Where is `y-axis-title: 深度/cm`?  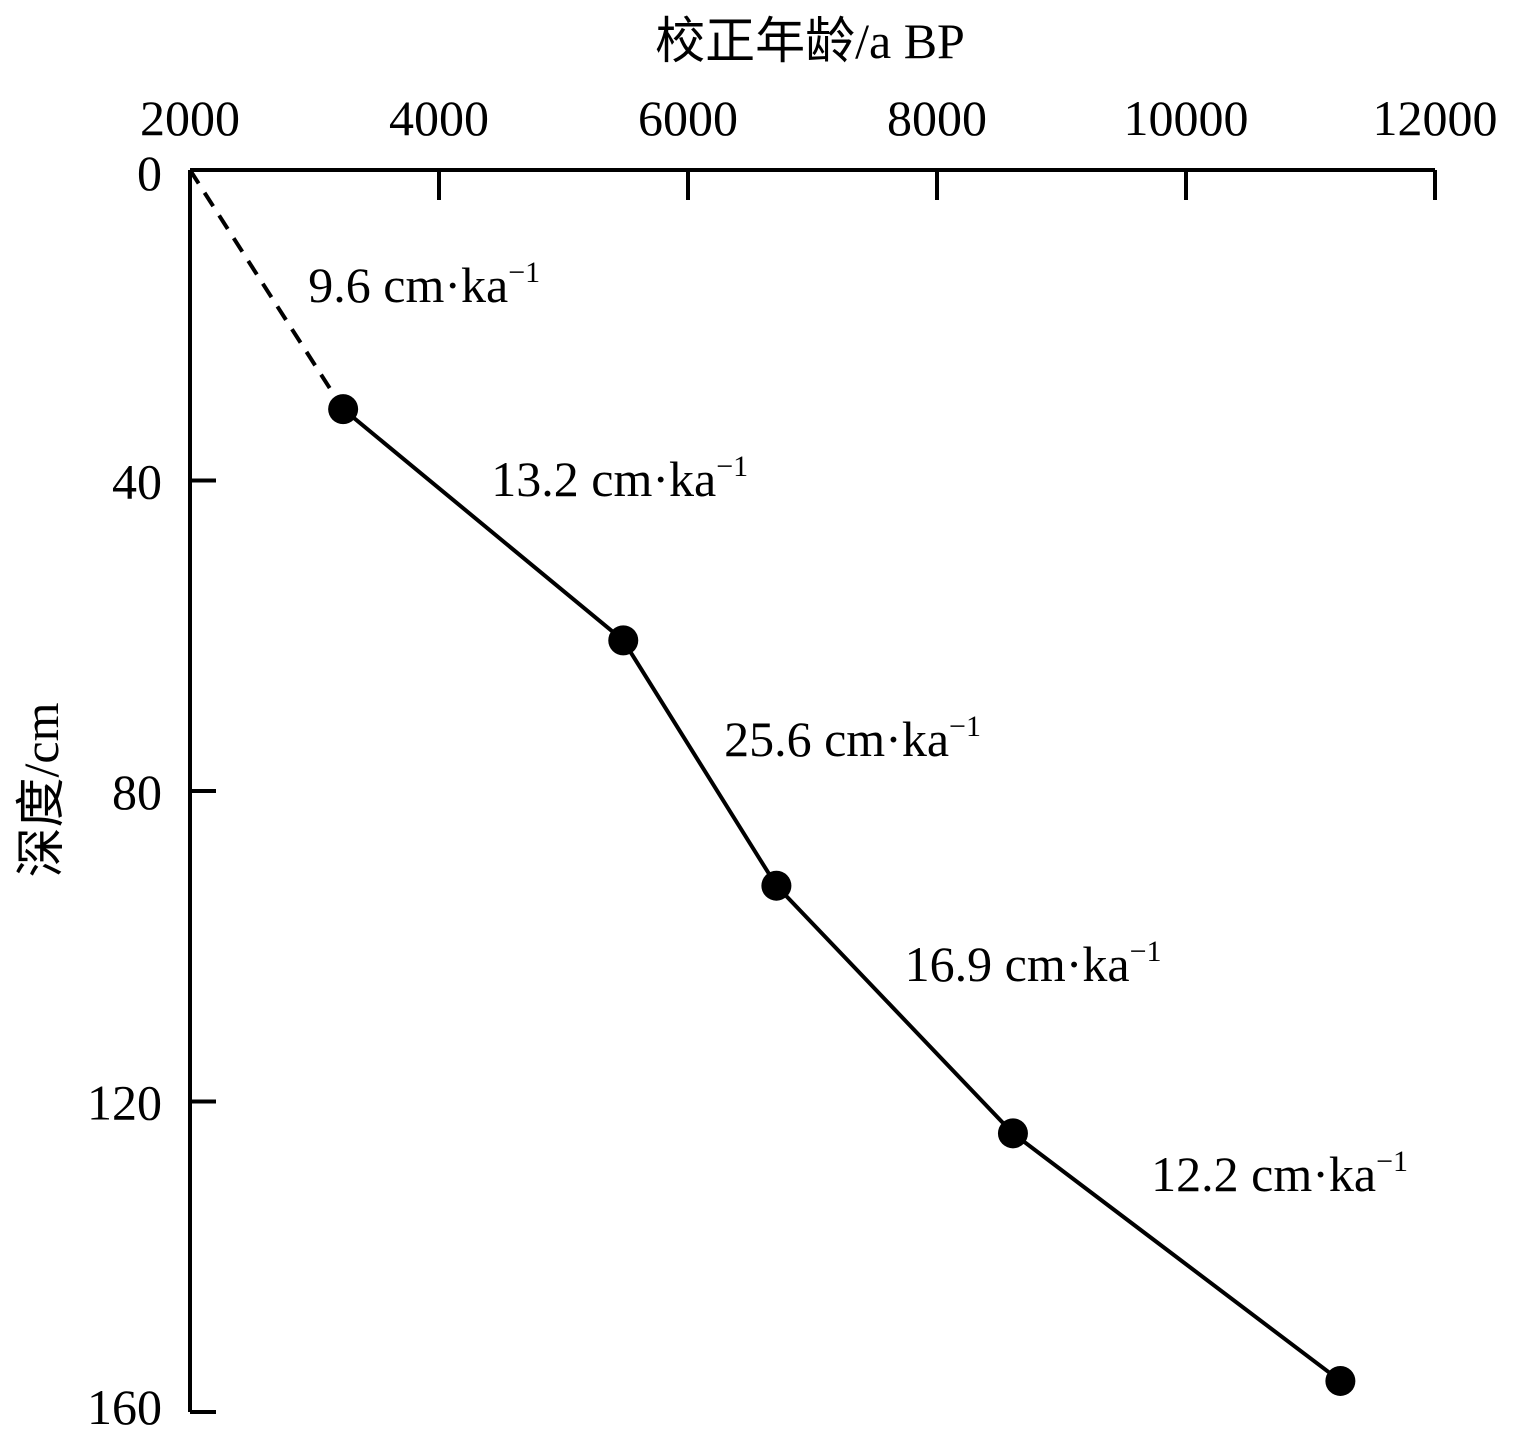 y-axis-title: 深度/cm is located at coordinates (41, 789).